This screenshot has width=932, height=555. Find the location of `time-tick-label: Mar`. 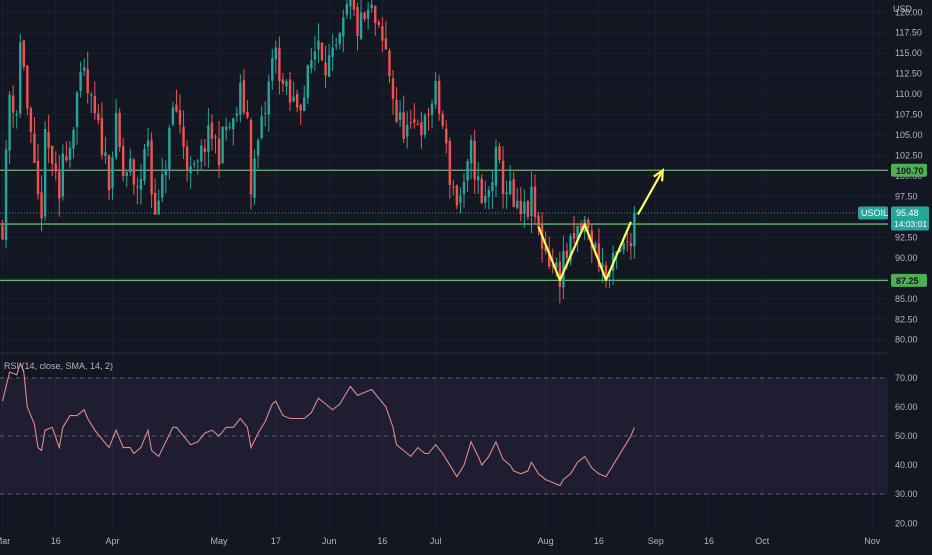

time-tick-label: Mar is located at coordinates (5, 541).